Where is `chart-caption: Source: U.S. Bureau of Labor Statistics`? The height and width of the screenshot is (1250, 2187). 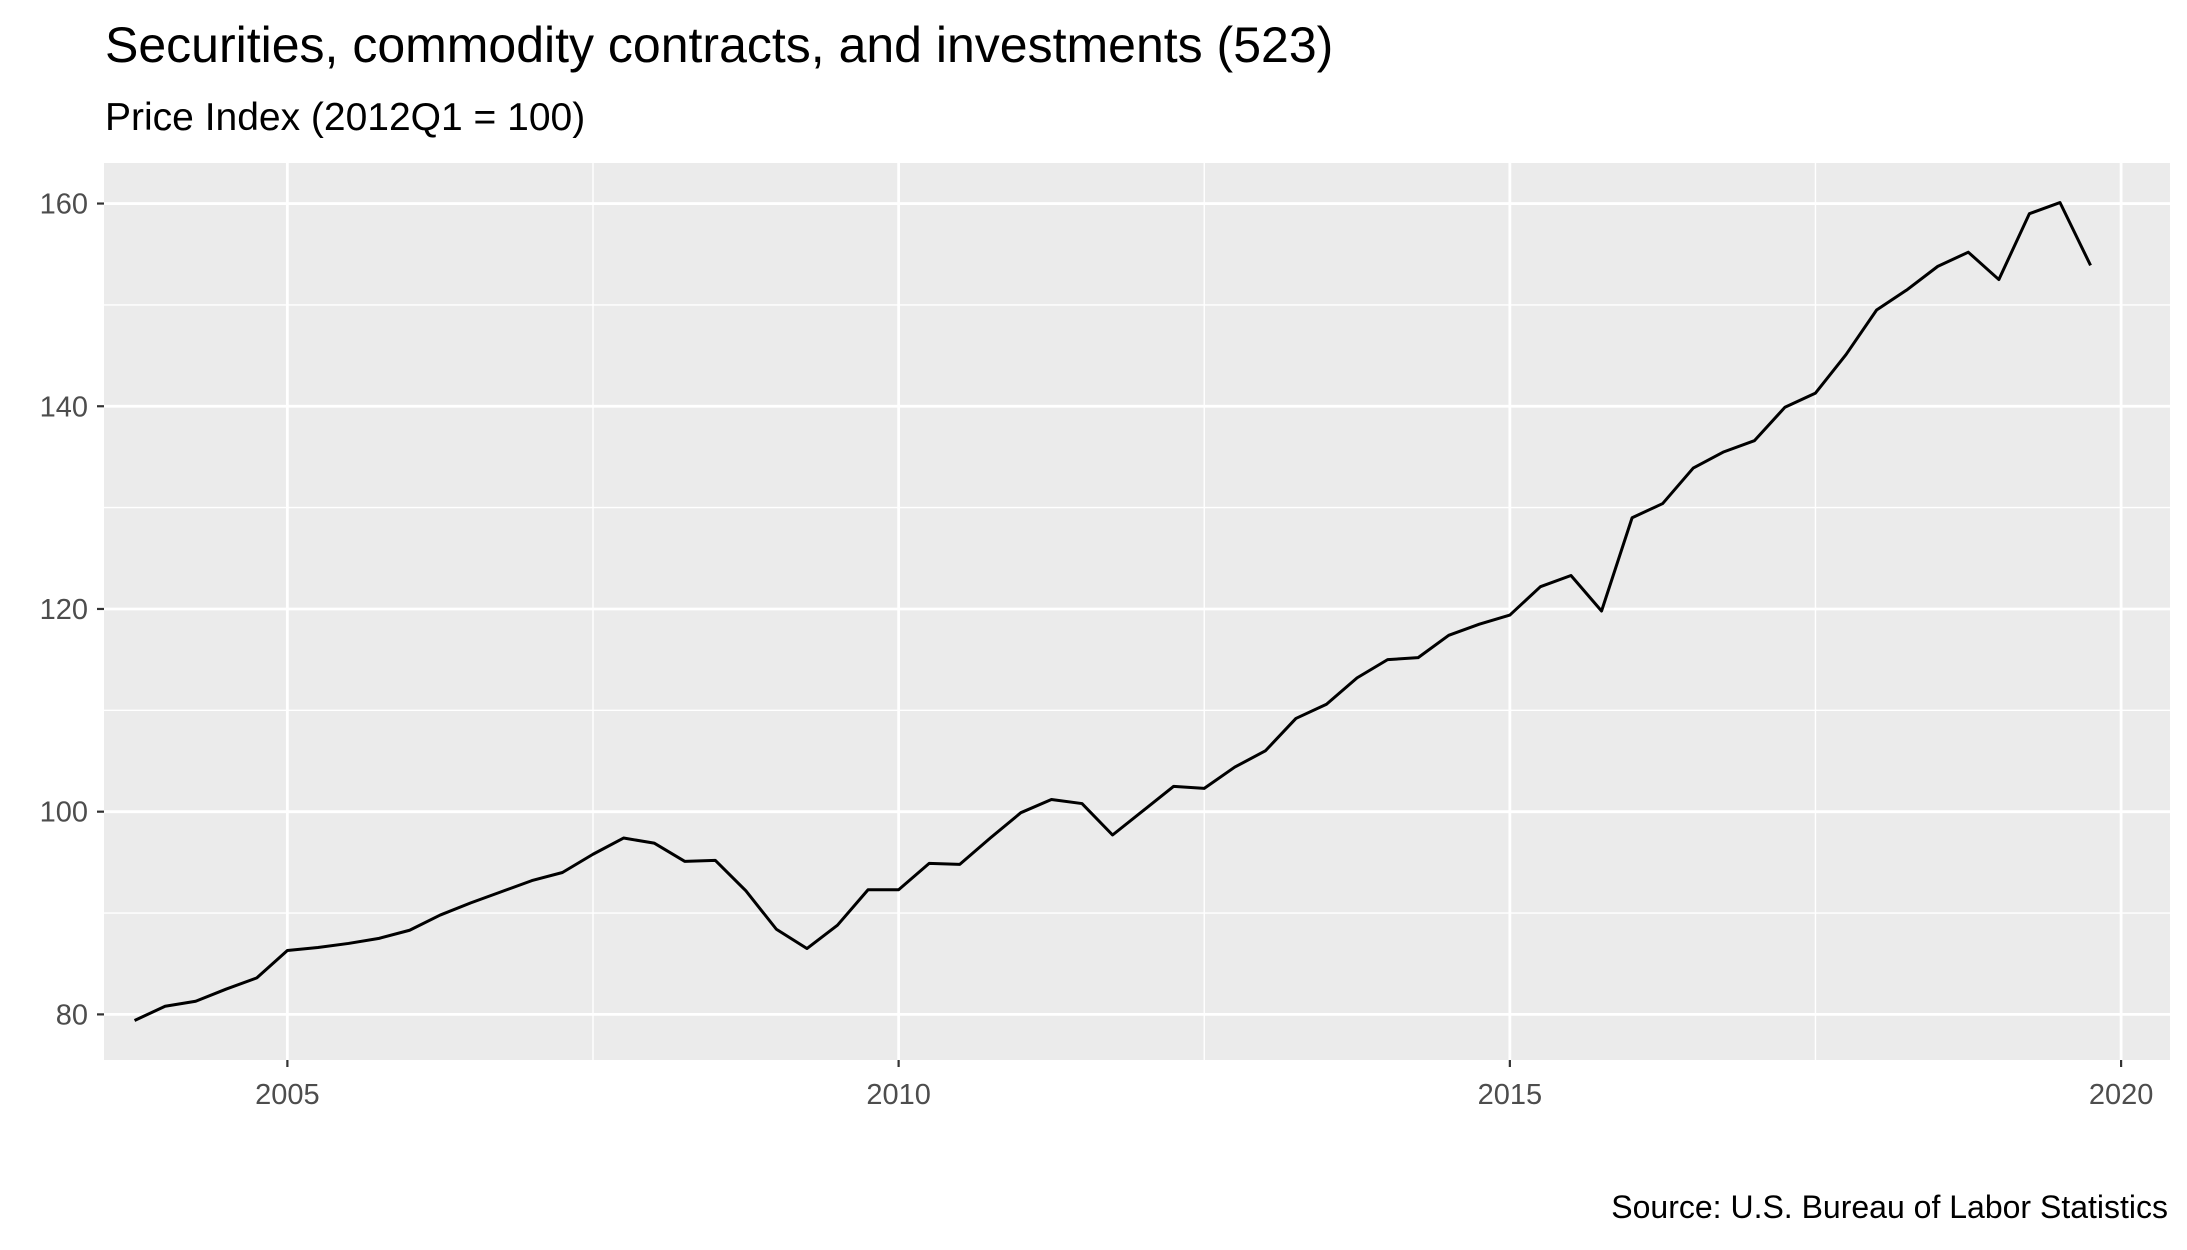 chart-caption: Source: U.S. Bureau of Labor Statistics is located at coordinates (1889, 1207).